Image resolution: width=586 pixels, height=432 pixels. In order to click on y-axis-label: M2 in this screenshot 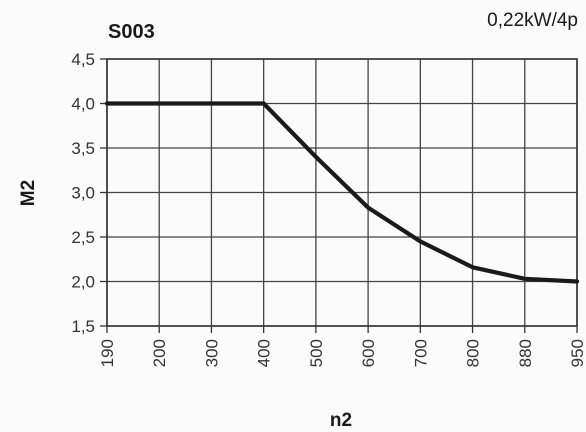, I will do `click(28, 193)`.